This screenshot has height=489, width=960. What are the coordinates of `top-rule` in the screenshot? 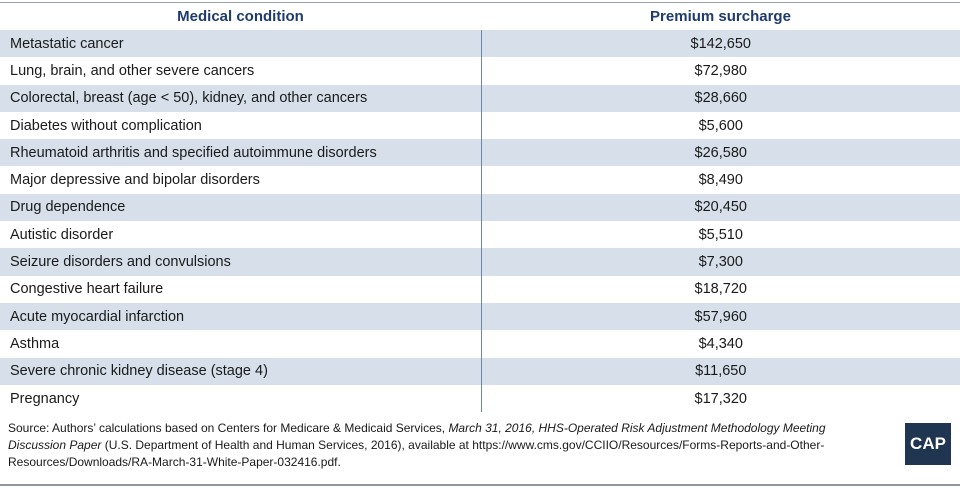 It's located at (480, 2).